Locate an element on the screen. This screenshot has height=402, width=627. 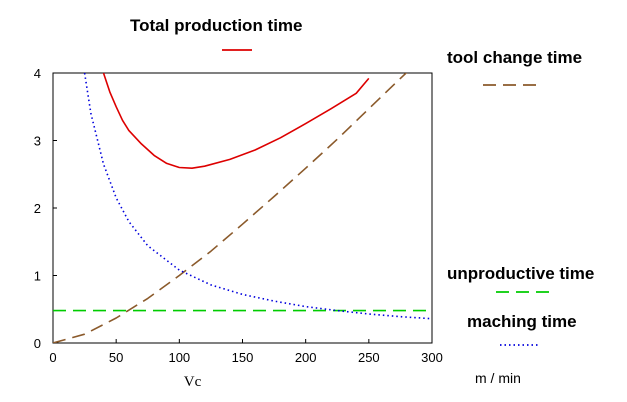
y-tick-label: 1 is located at coordinates (37, 276).